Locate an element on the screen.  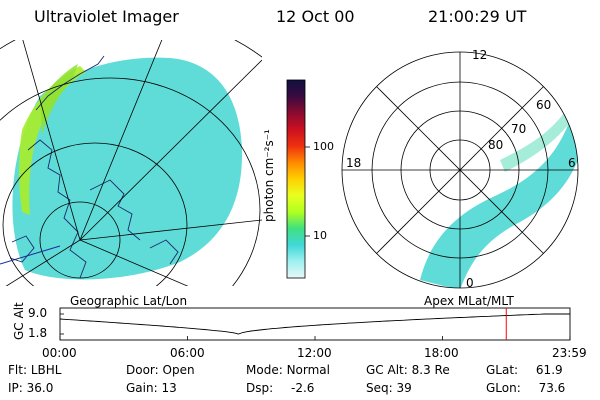
auroral-oval-inner is located at coordinates (536, 142).